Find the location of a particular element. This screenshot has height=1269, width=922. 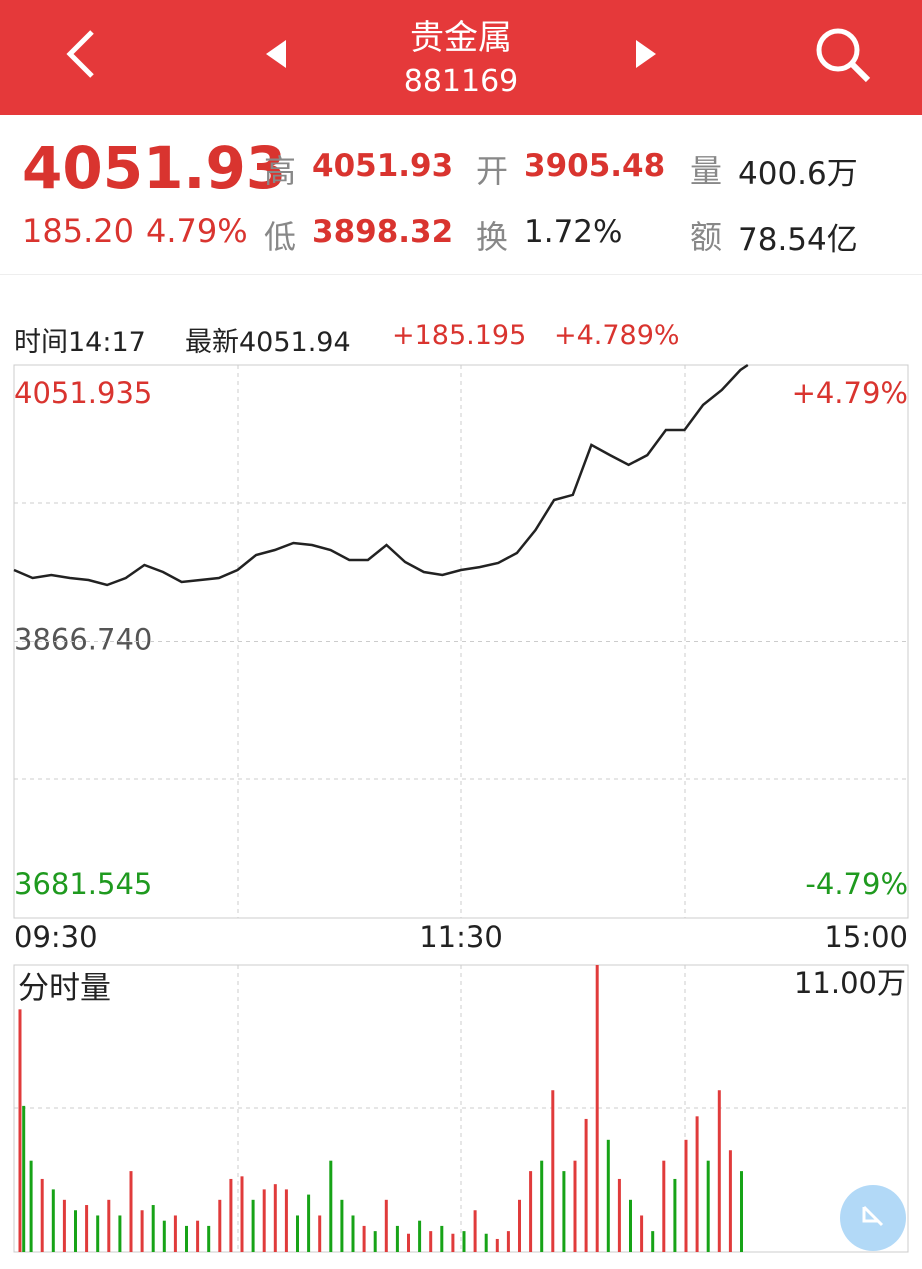

change: 185.20 is located at coordinates (78, 231).